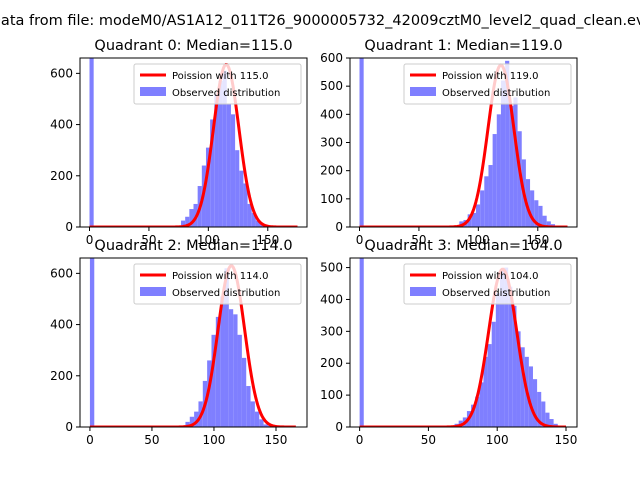 This screenshot has width=640, height=480. I want to click on legend: Poission with 114.0 Observed distribution, so click(217, 284).